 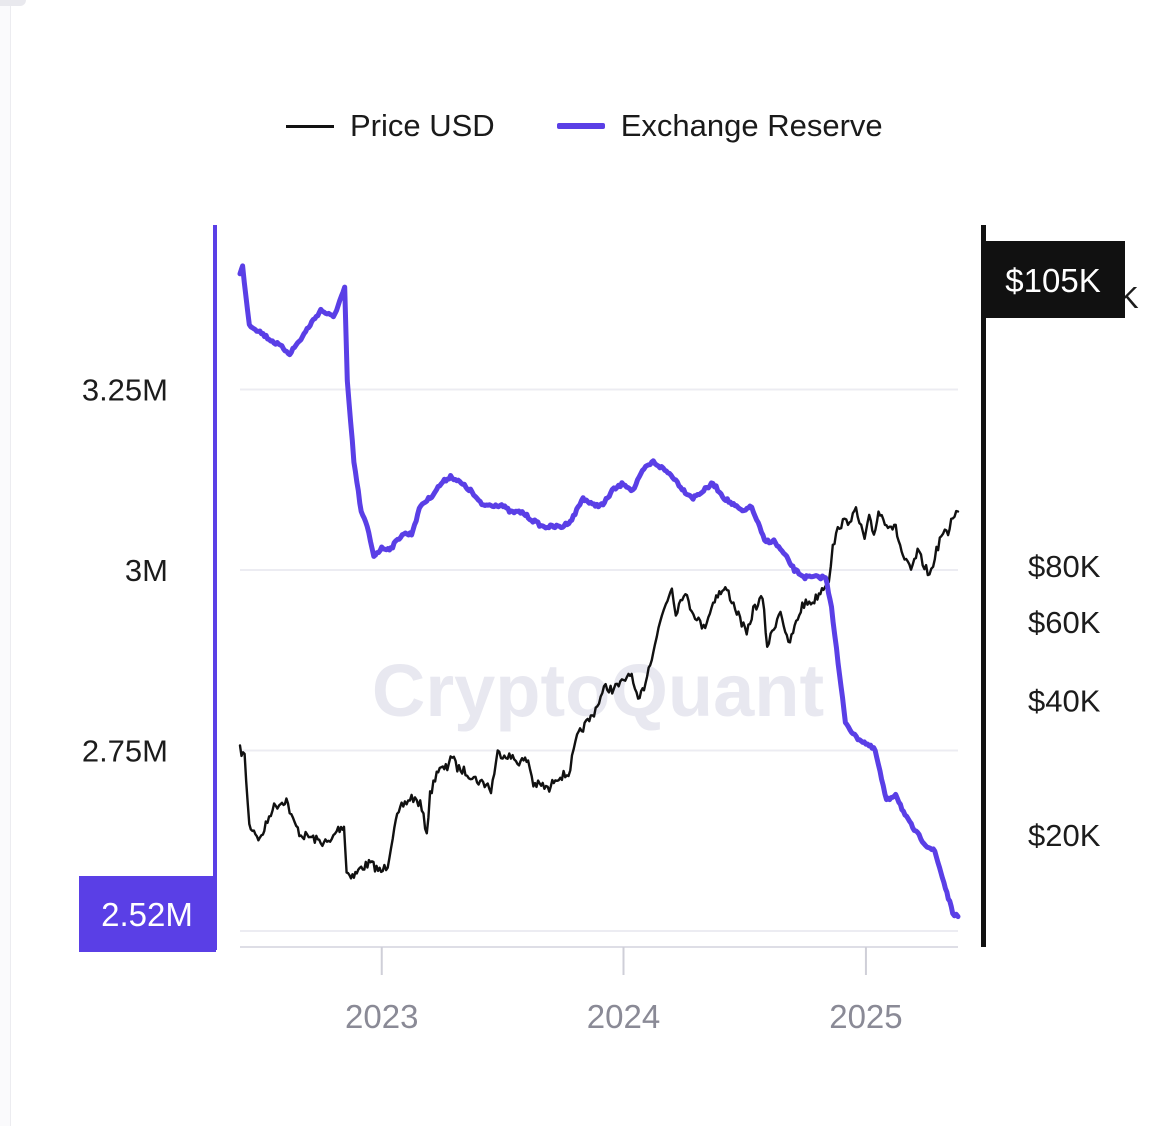 I want to click on watermark: CryptoQuant, so click(x=598, y=690).